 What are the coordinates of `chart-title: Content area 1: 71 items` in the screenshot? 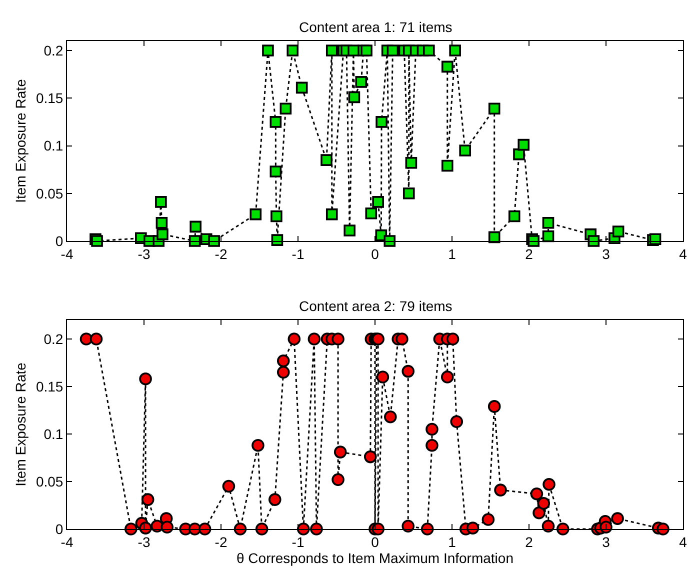 It's located at (375, 27).